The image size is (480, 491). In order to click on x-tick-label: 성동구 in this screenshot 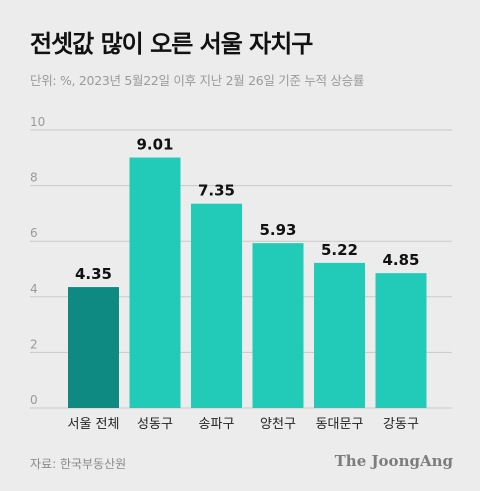, I will do `click(155, 424)`.